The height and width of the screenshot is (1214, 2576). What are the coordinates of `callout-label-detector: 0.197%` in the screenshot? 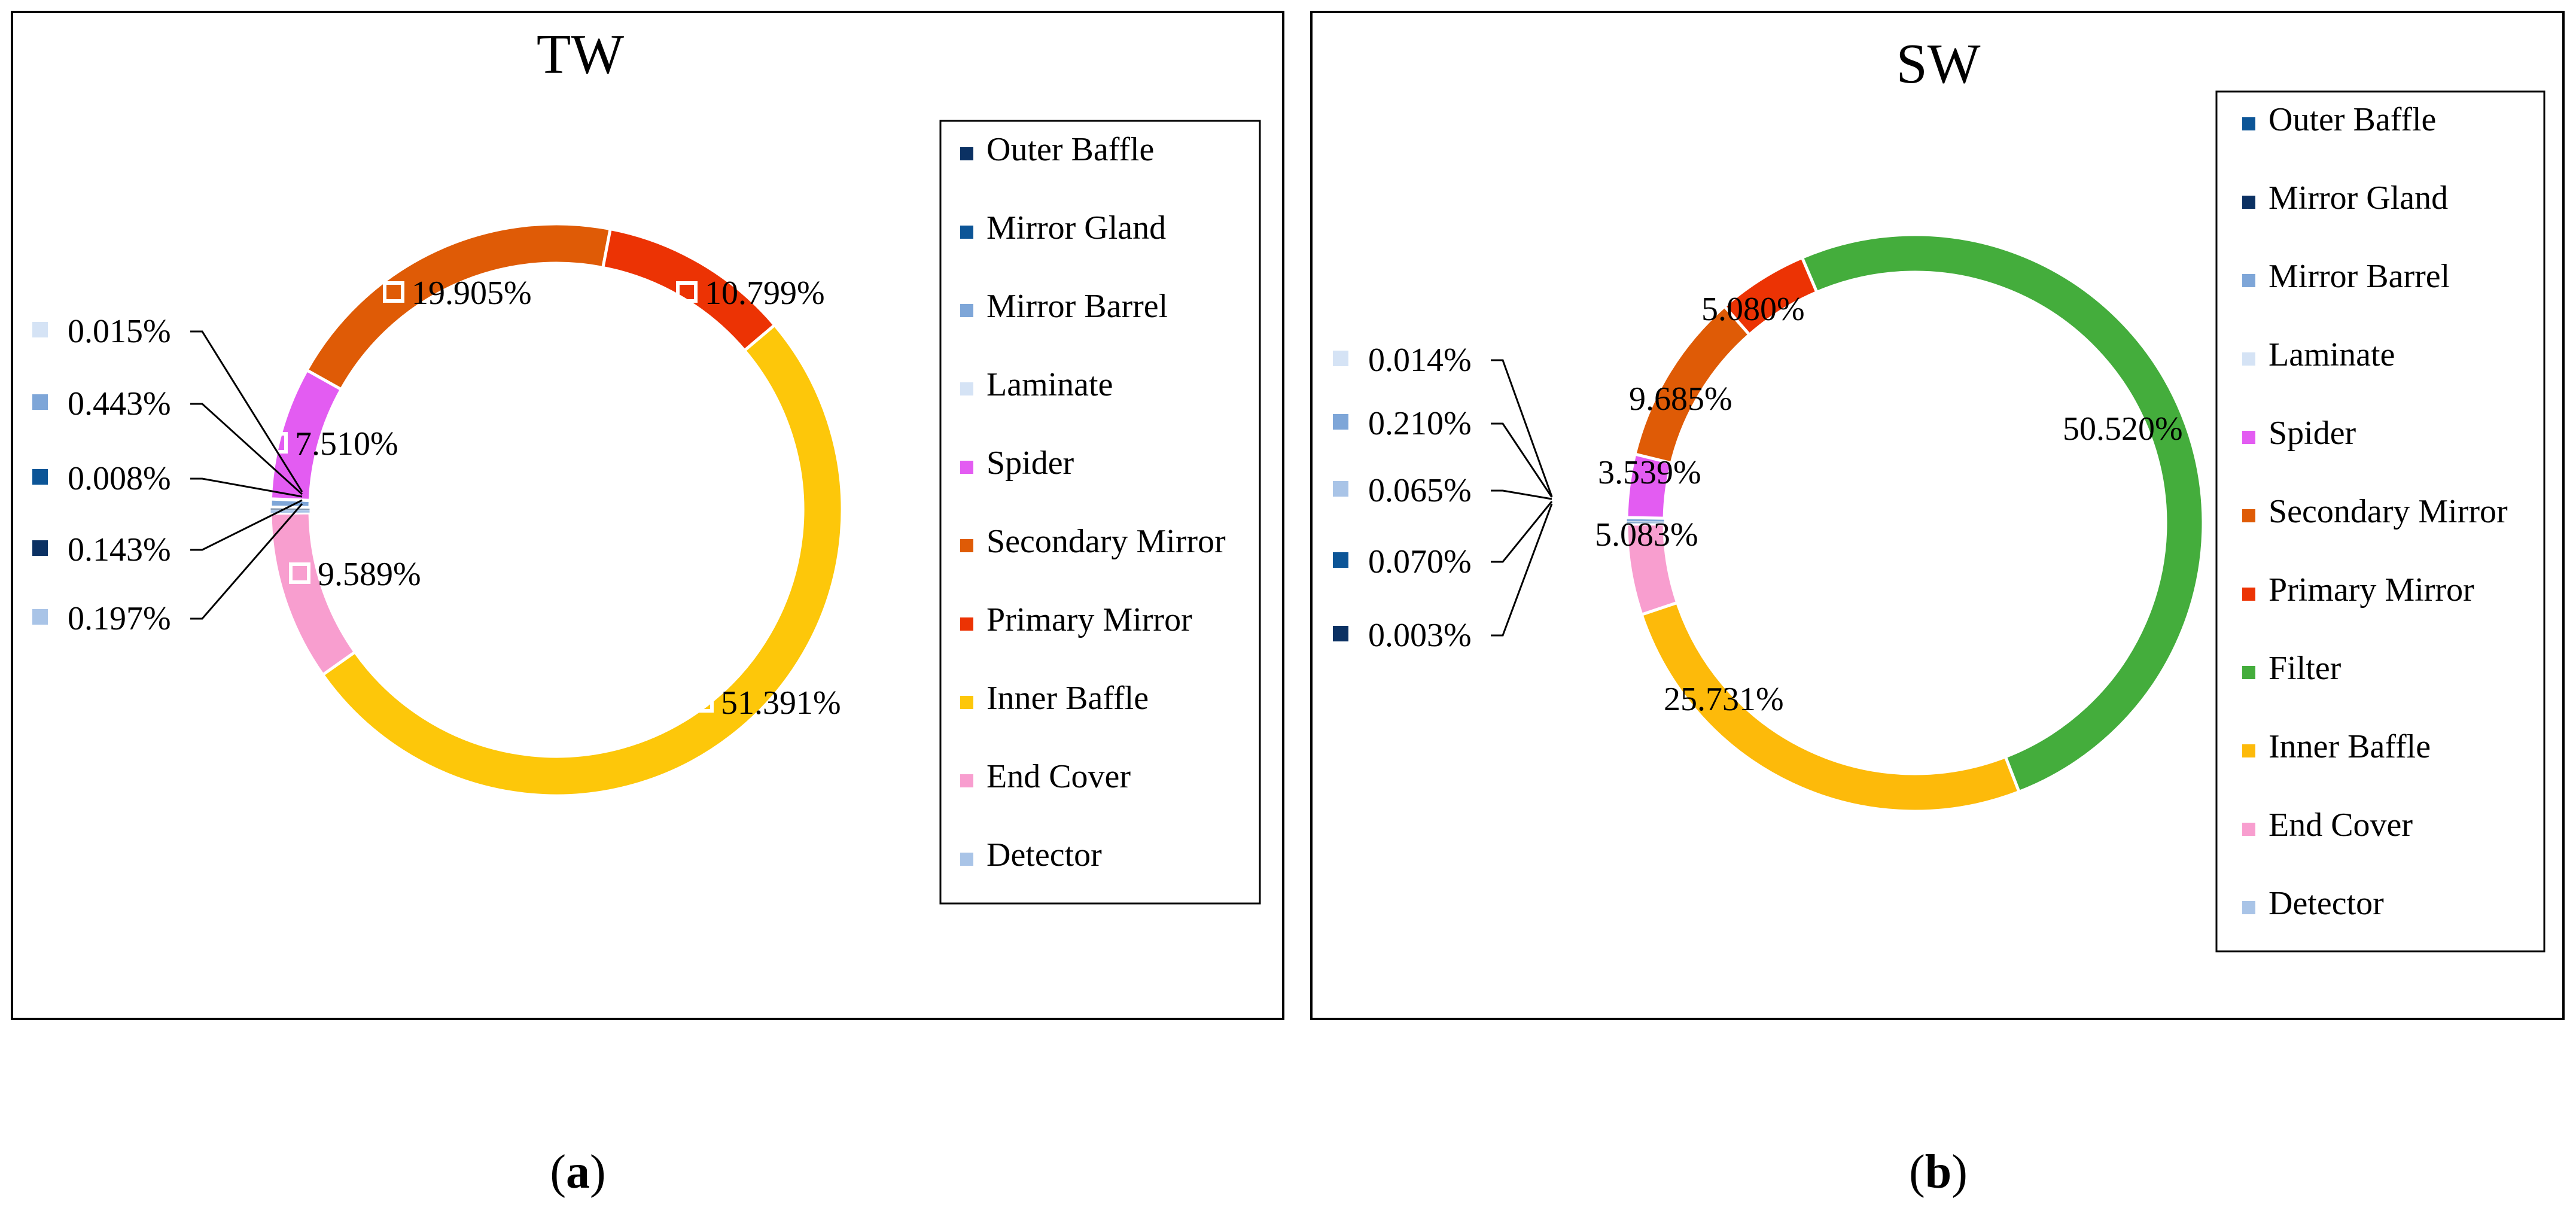 It's located at (119, 618).